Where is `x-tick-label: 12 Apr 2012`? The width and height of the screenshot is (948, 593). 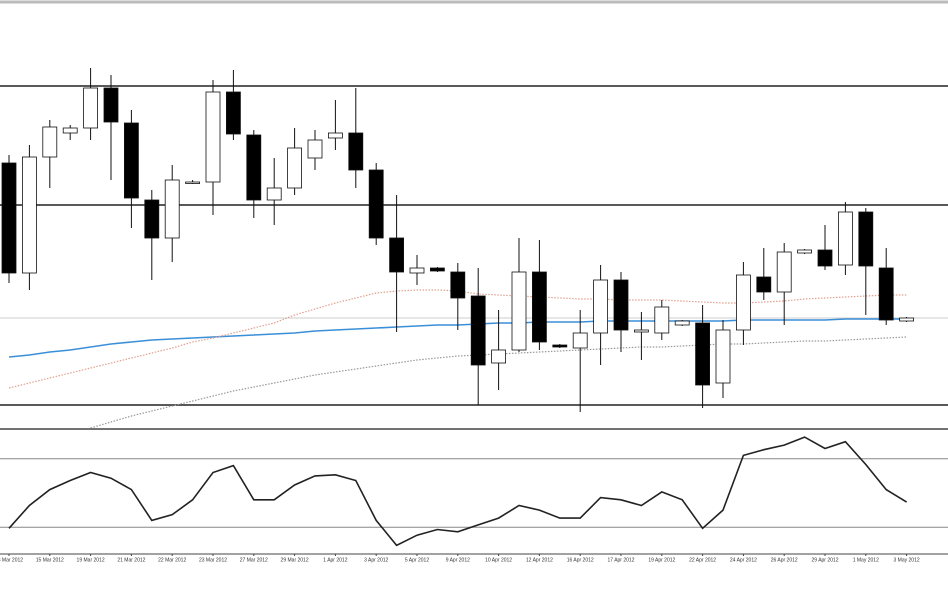
x-tick-label: 12 Apr 2012 is located at coordinates (539, 560).